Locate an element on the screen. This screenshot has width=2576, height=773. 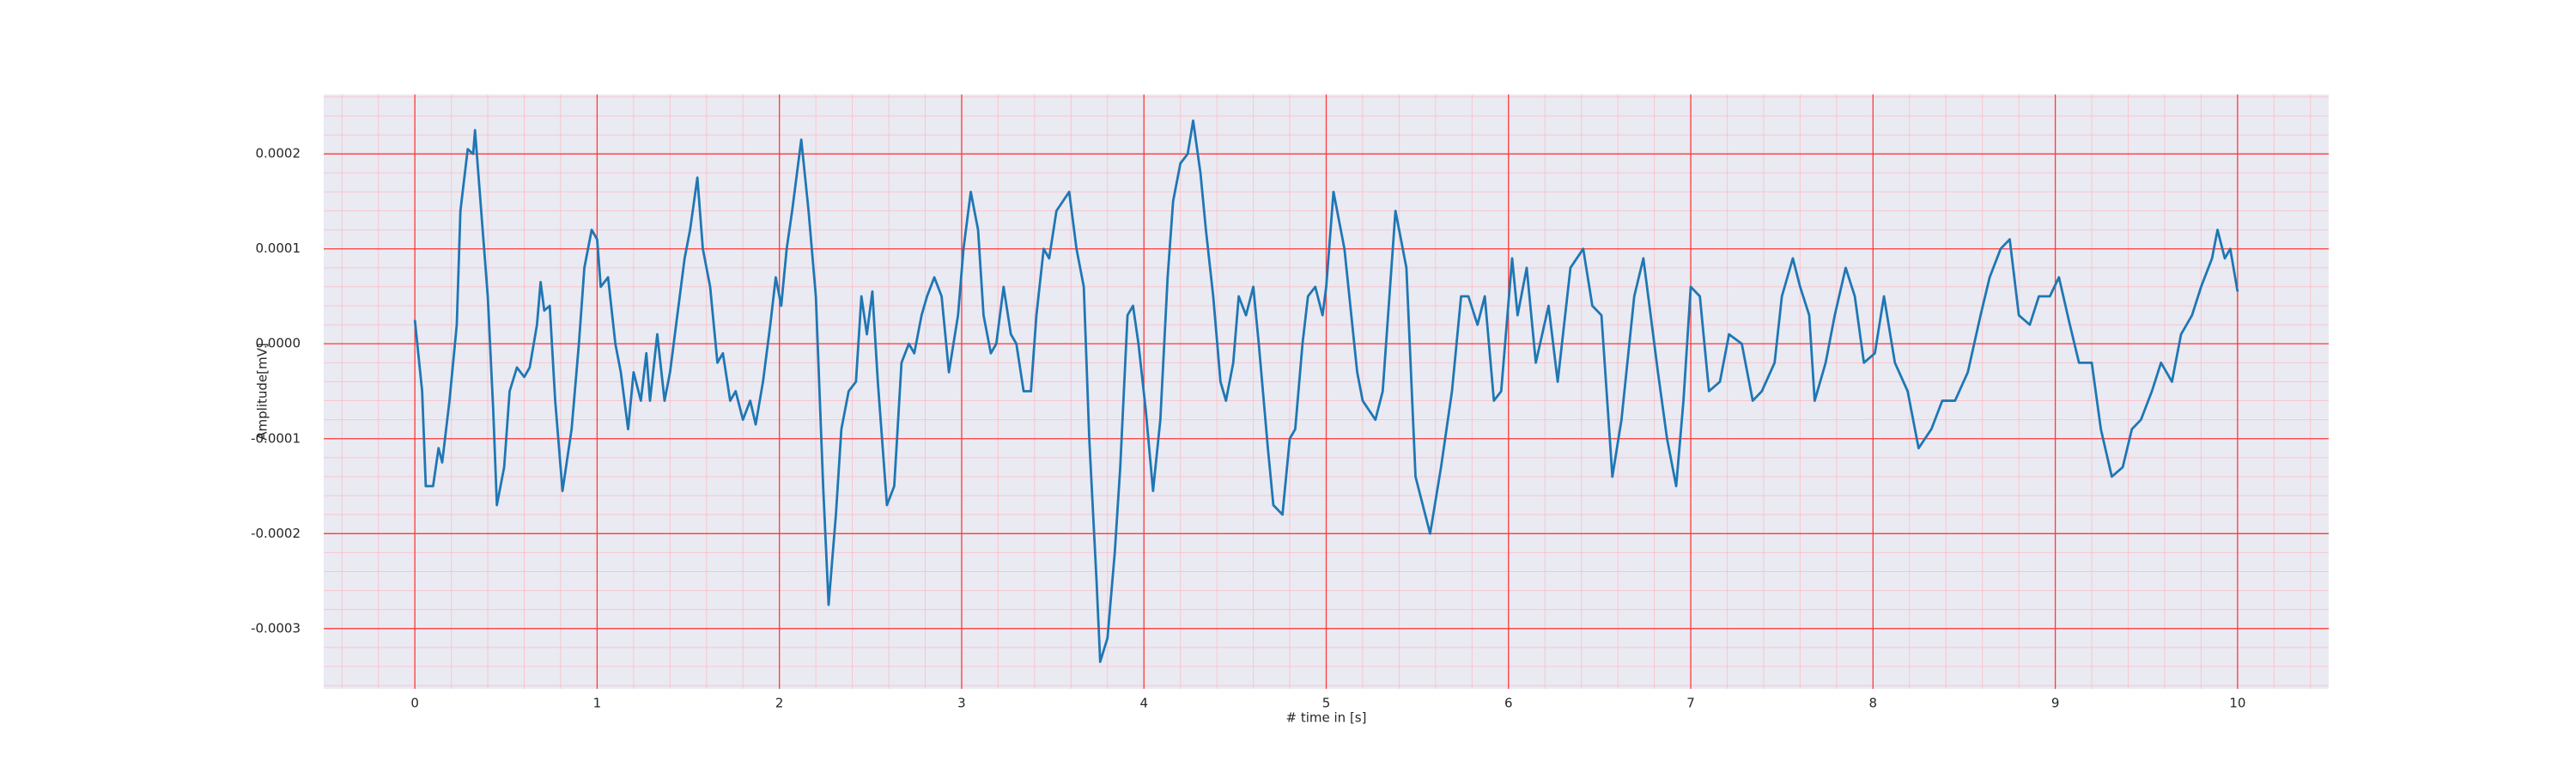
x-tick-label: 8 is located at coordinates (1873, 703).